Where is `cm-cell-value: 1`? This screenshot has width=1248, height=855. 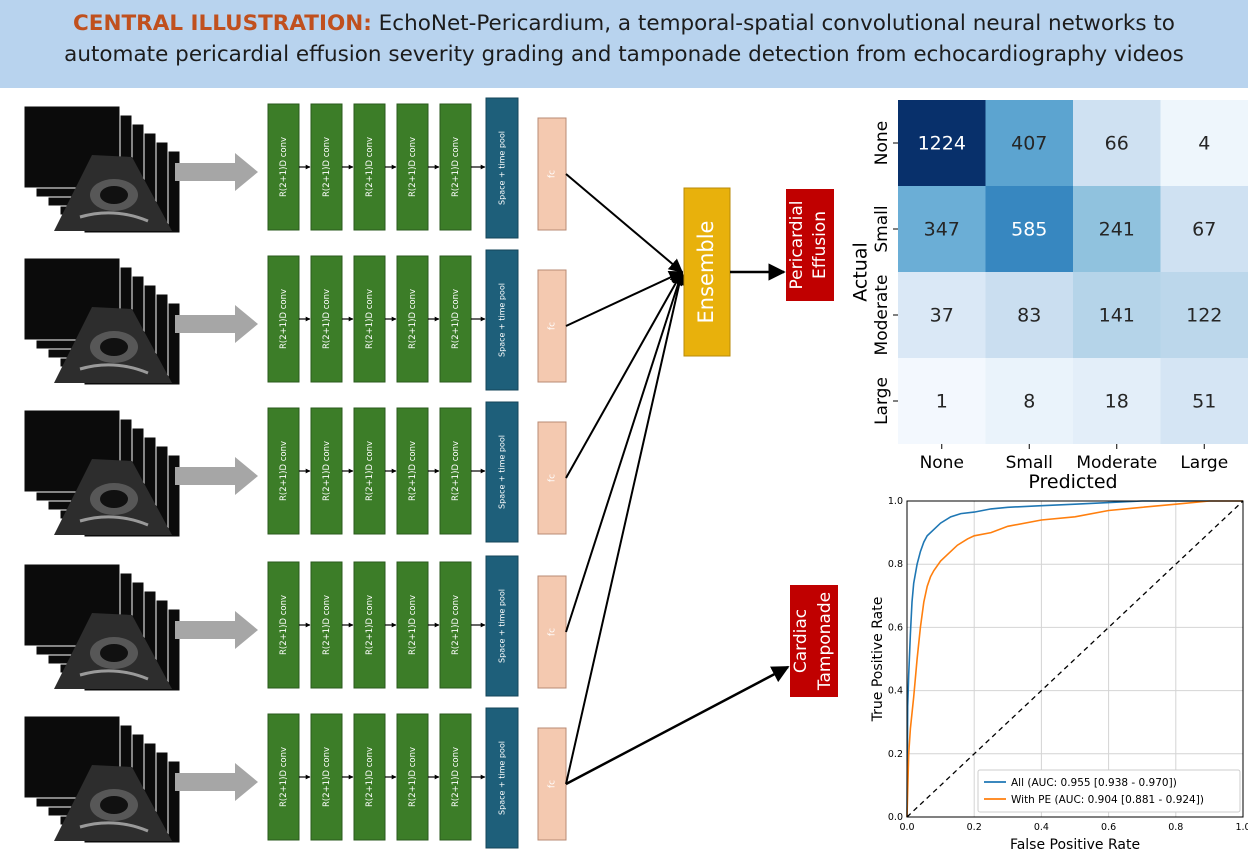 cm-cell-value: 1 is located at coordinates (942, 402).